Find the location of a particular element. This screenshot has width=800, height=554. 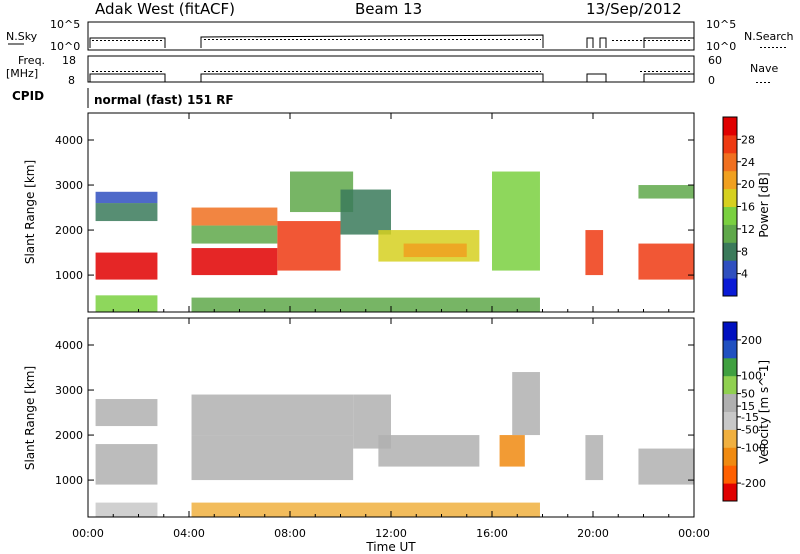

velocity-colorbar-tick-label: 50 is located at coordinates (748, 394).